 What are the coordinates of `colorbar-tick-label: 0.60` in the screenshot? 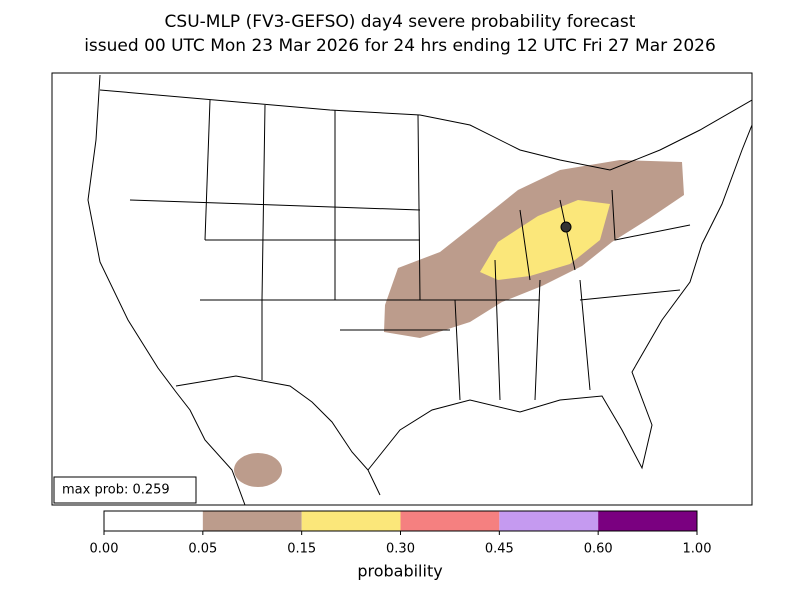 It's located at (598, 549).